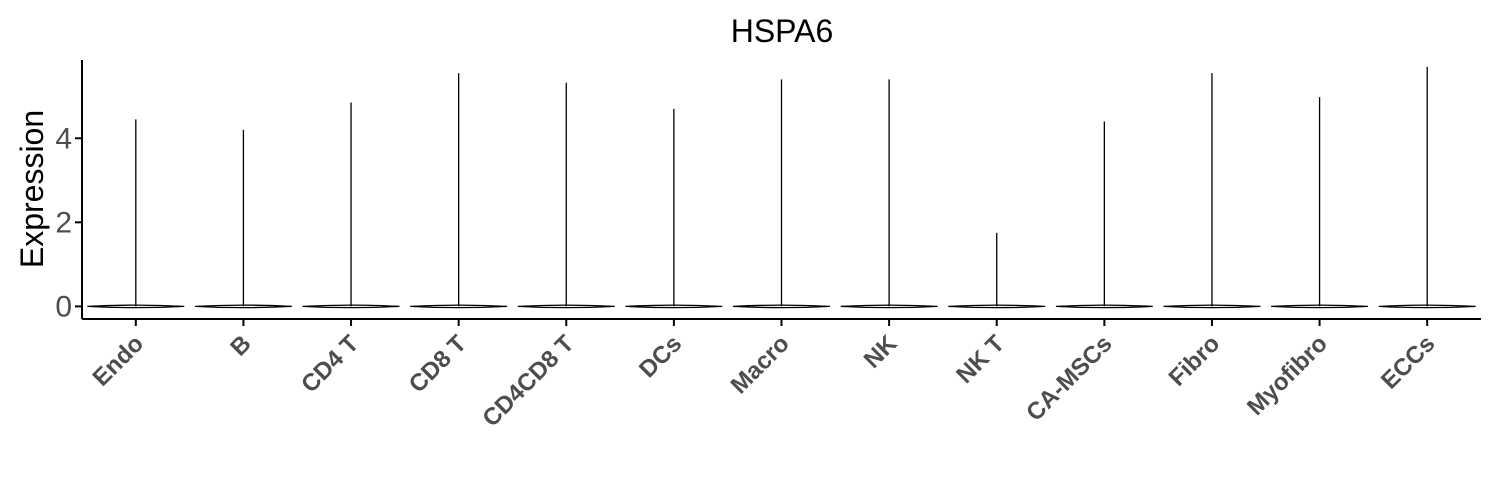 The width and height of the screenshot is (1500, 500). Describe the element at coordinates (997, 270) in the screenshot. I see `violin-nk-t` at that location.